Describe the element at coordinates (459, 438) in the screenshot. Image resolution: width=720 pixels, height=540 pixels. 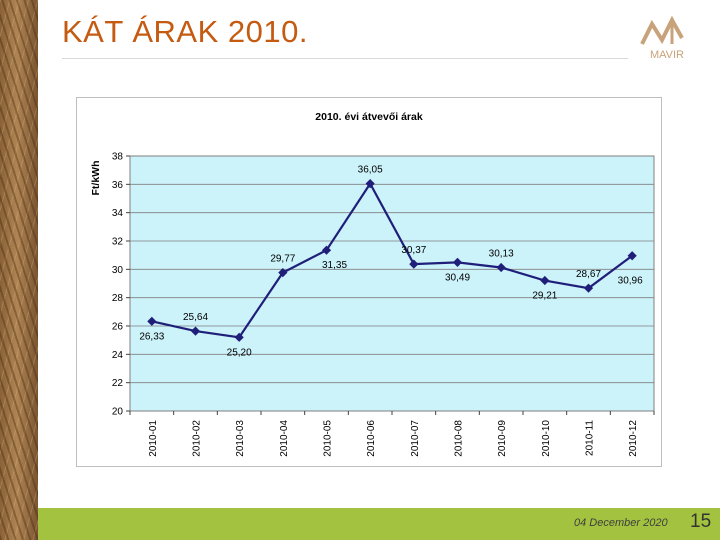
I see `x-tick-label: 2010-08` at that location.